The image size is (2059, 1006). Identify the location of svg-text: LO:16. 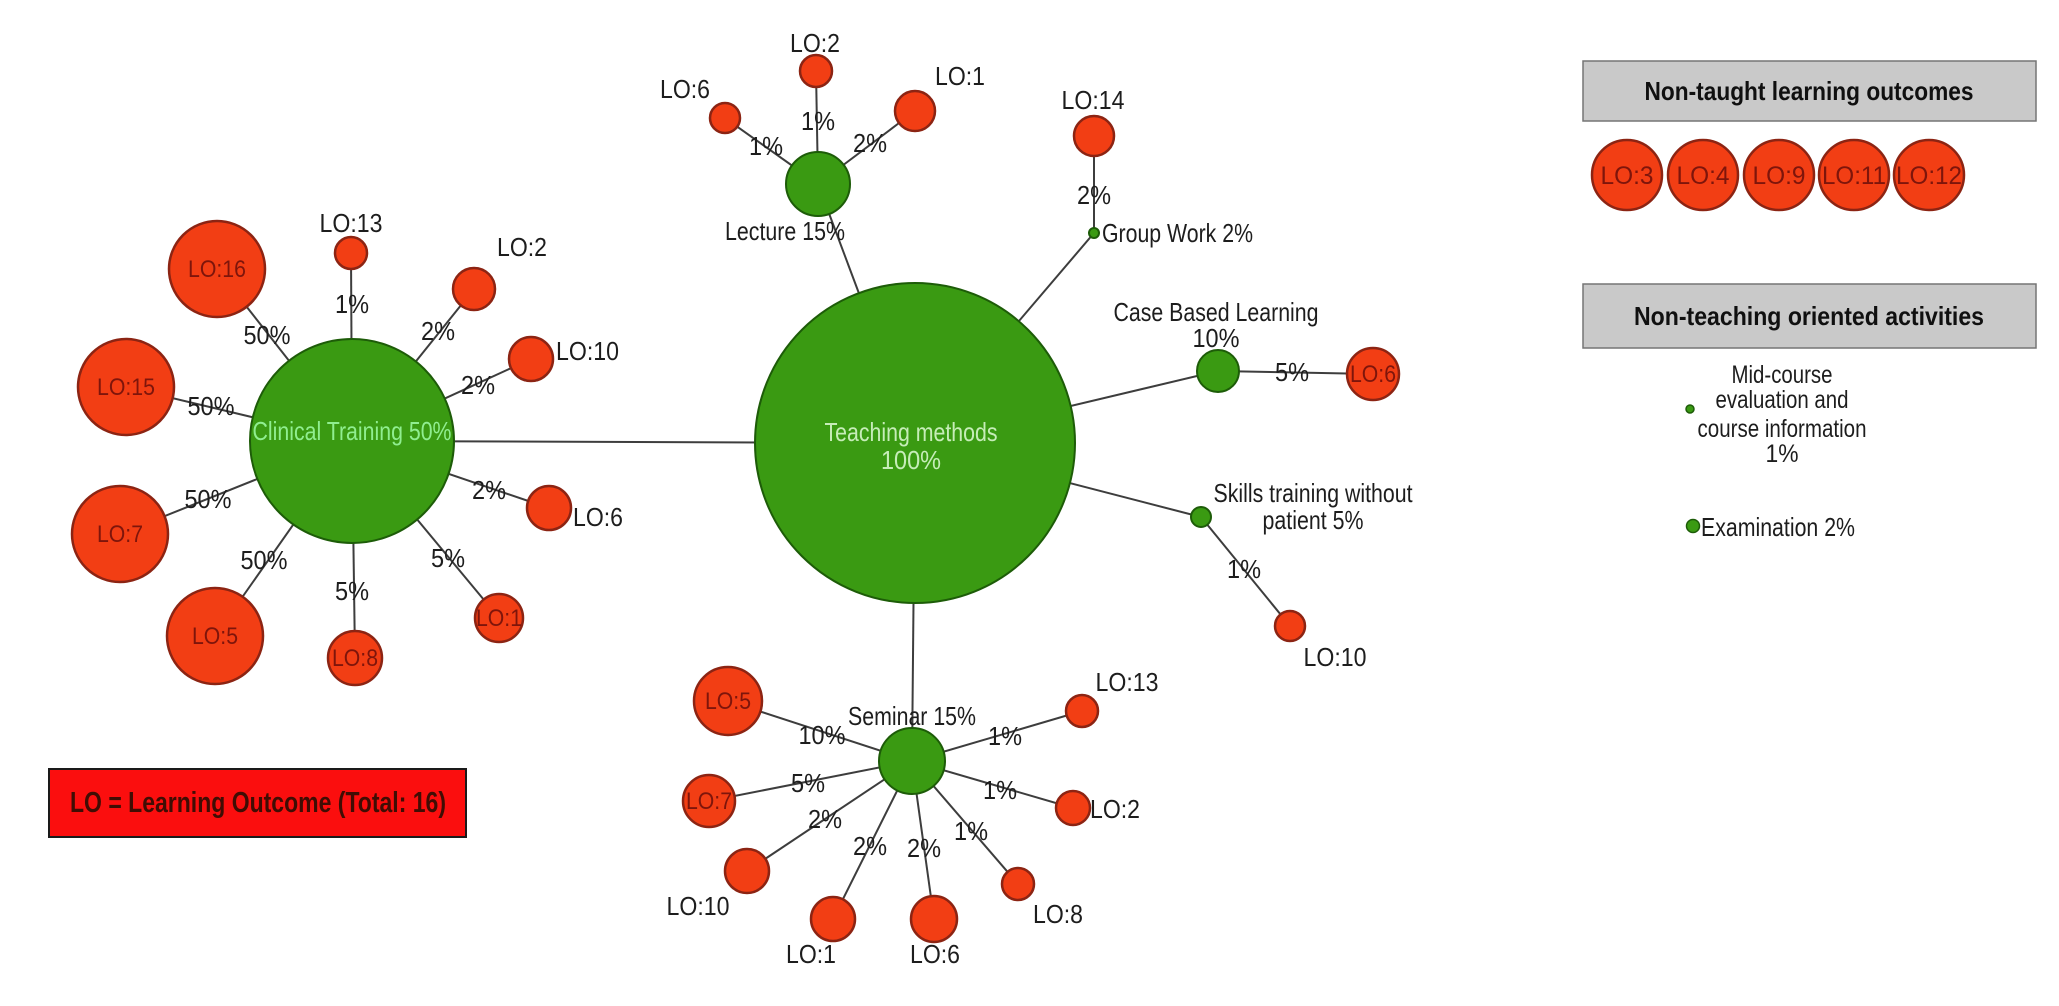
(217, 269).